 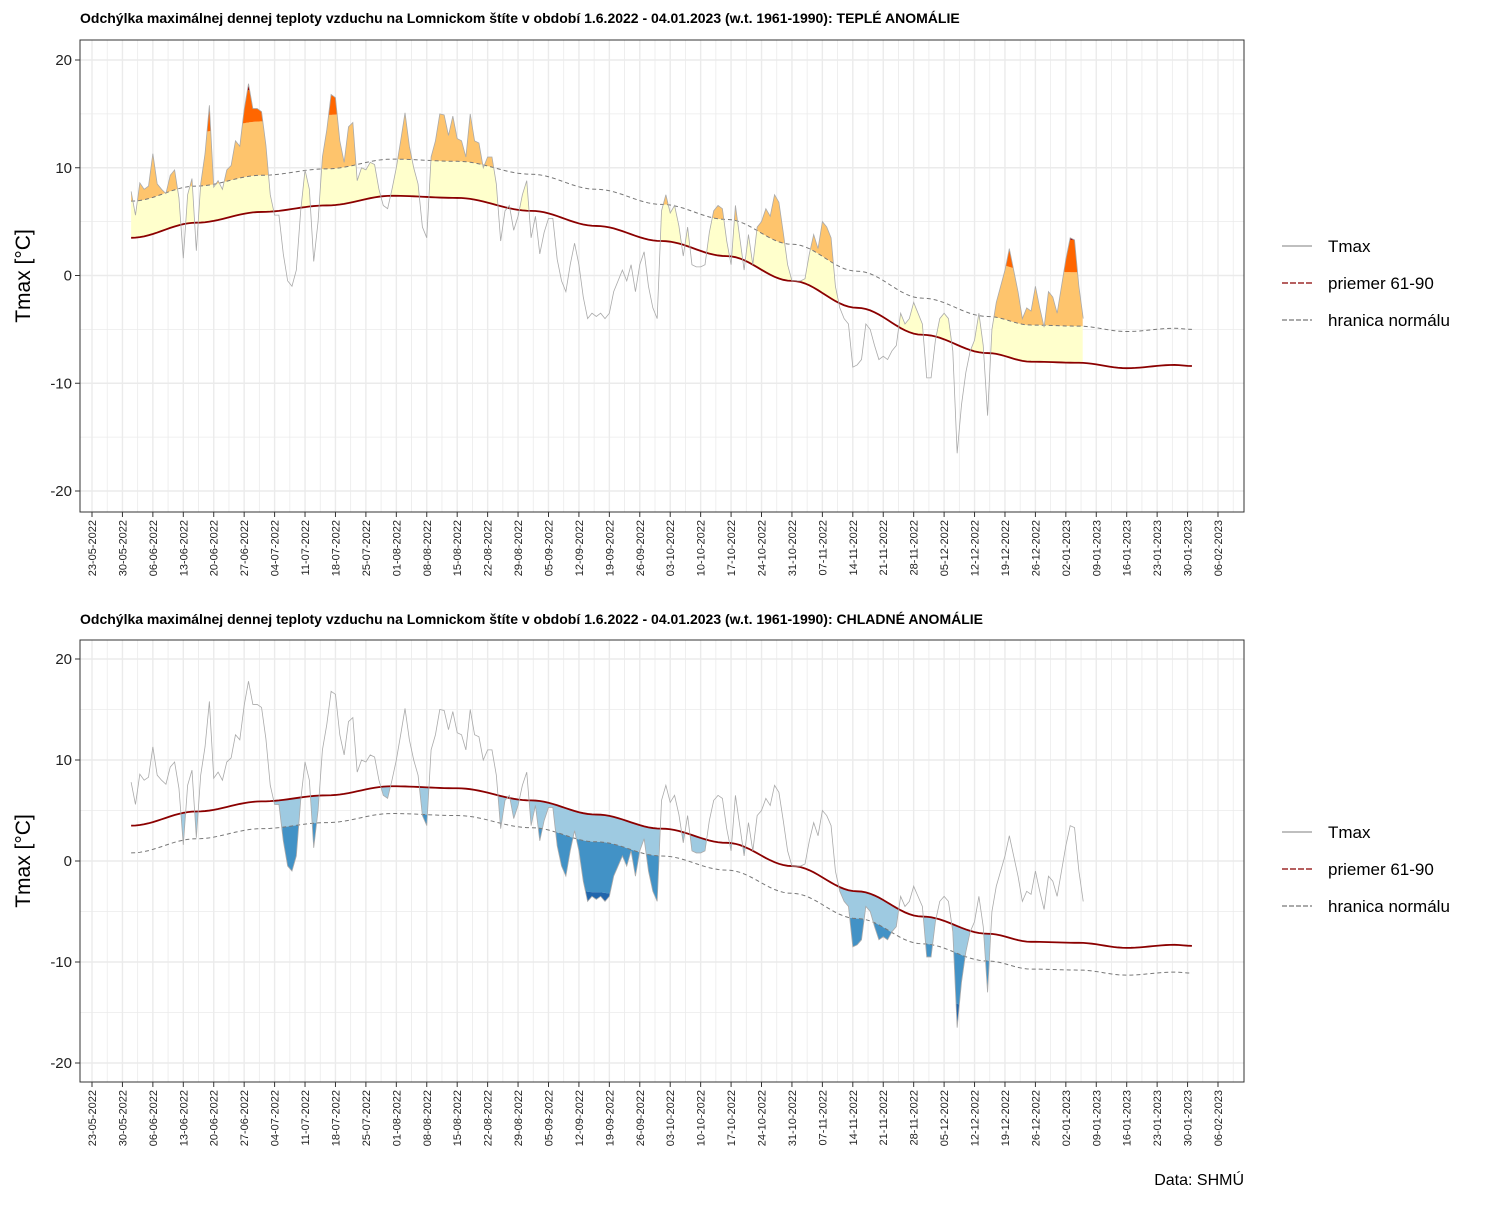 What do you see at coordinates (184, 548) in the screenshot?
I see `x-tick-label: 13-06-2022` at bounding box center [184, 548].